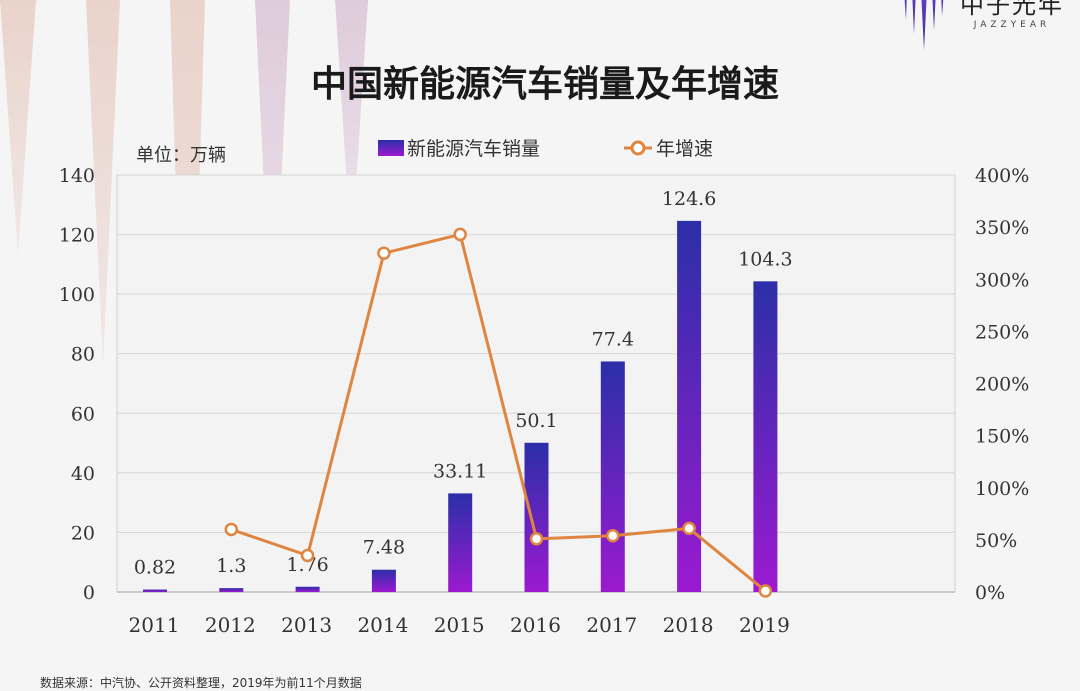 Image resolution: width=1080 pixels, height=691 pixels. What do you see at coordinates (1002, 437) in the screenshot?
I see `y-right-tick-label: 150%` at bounding box center [1002, 437].